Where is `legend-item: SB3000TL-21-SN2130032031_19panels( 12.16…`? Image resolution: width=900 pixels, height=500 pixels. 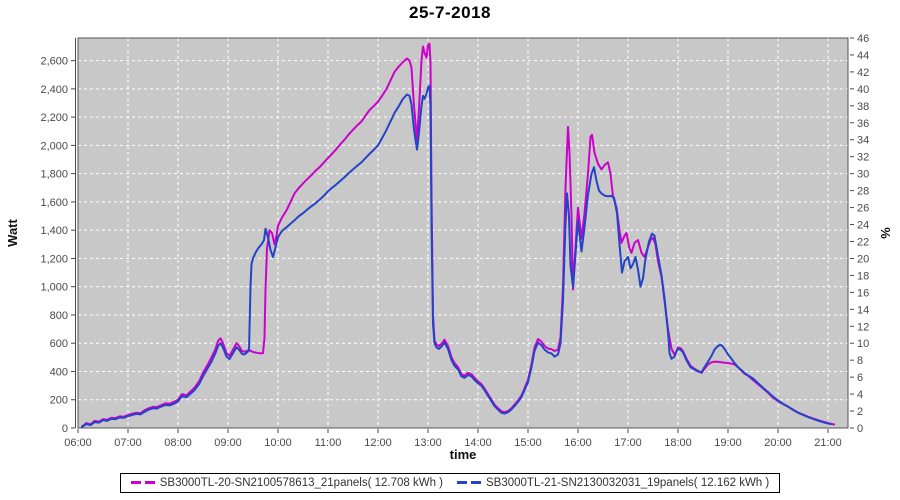 legend-item: SB3000TL-21-SN2130032031_19panels( 12.16… is located at coordinates (613, 483).